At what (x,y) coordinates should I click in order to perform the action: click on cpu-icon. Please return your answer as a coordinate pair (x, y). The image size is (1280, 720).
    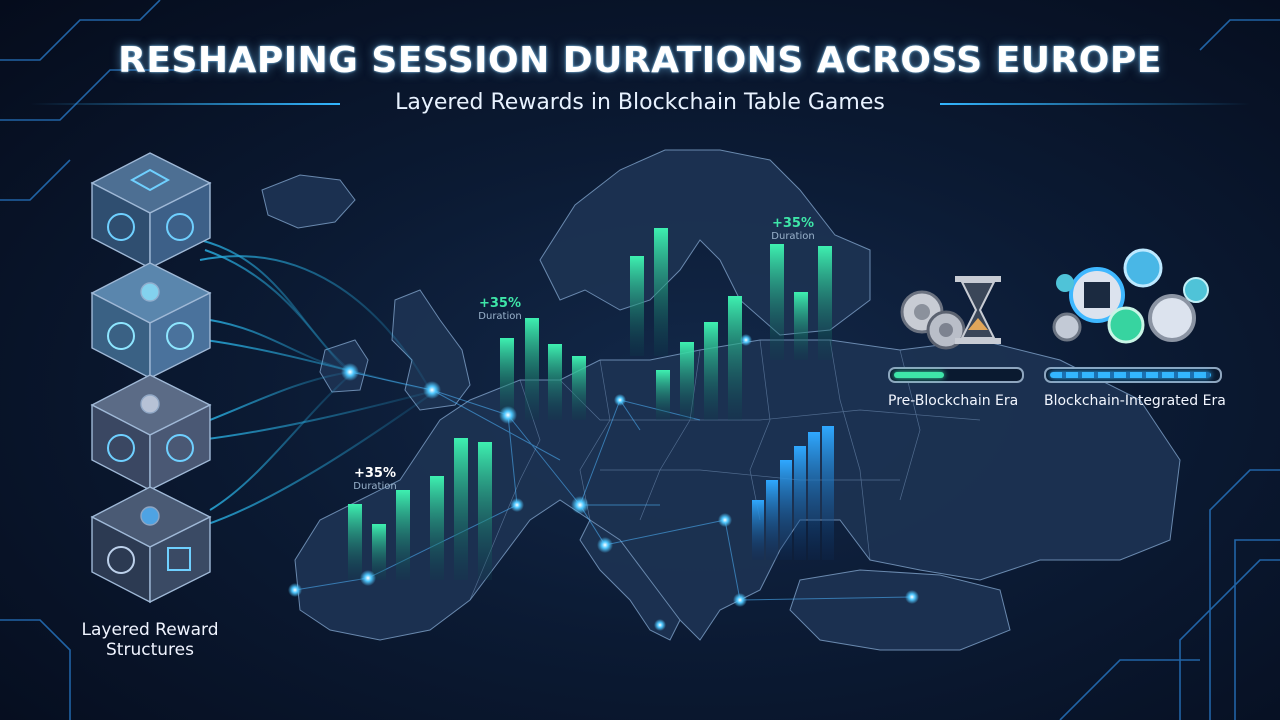
    Looking at the image, I should click on (179, 559).